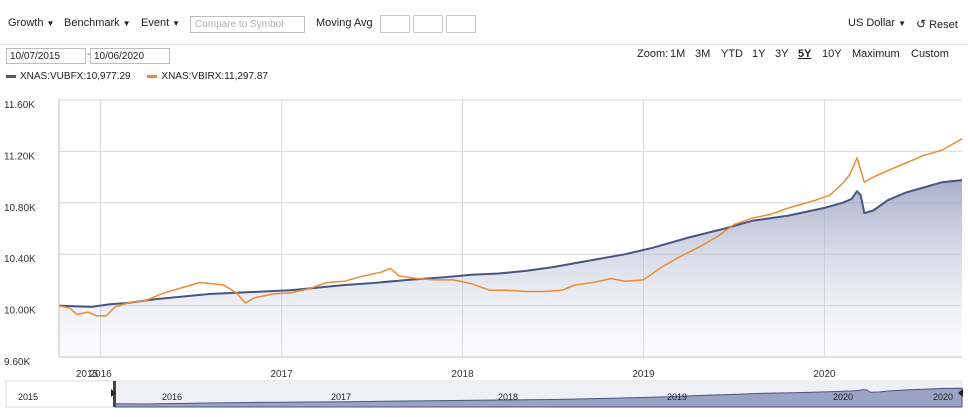  I want to click on event-menu: Event ▼, so click(160, 23).